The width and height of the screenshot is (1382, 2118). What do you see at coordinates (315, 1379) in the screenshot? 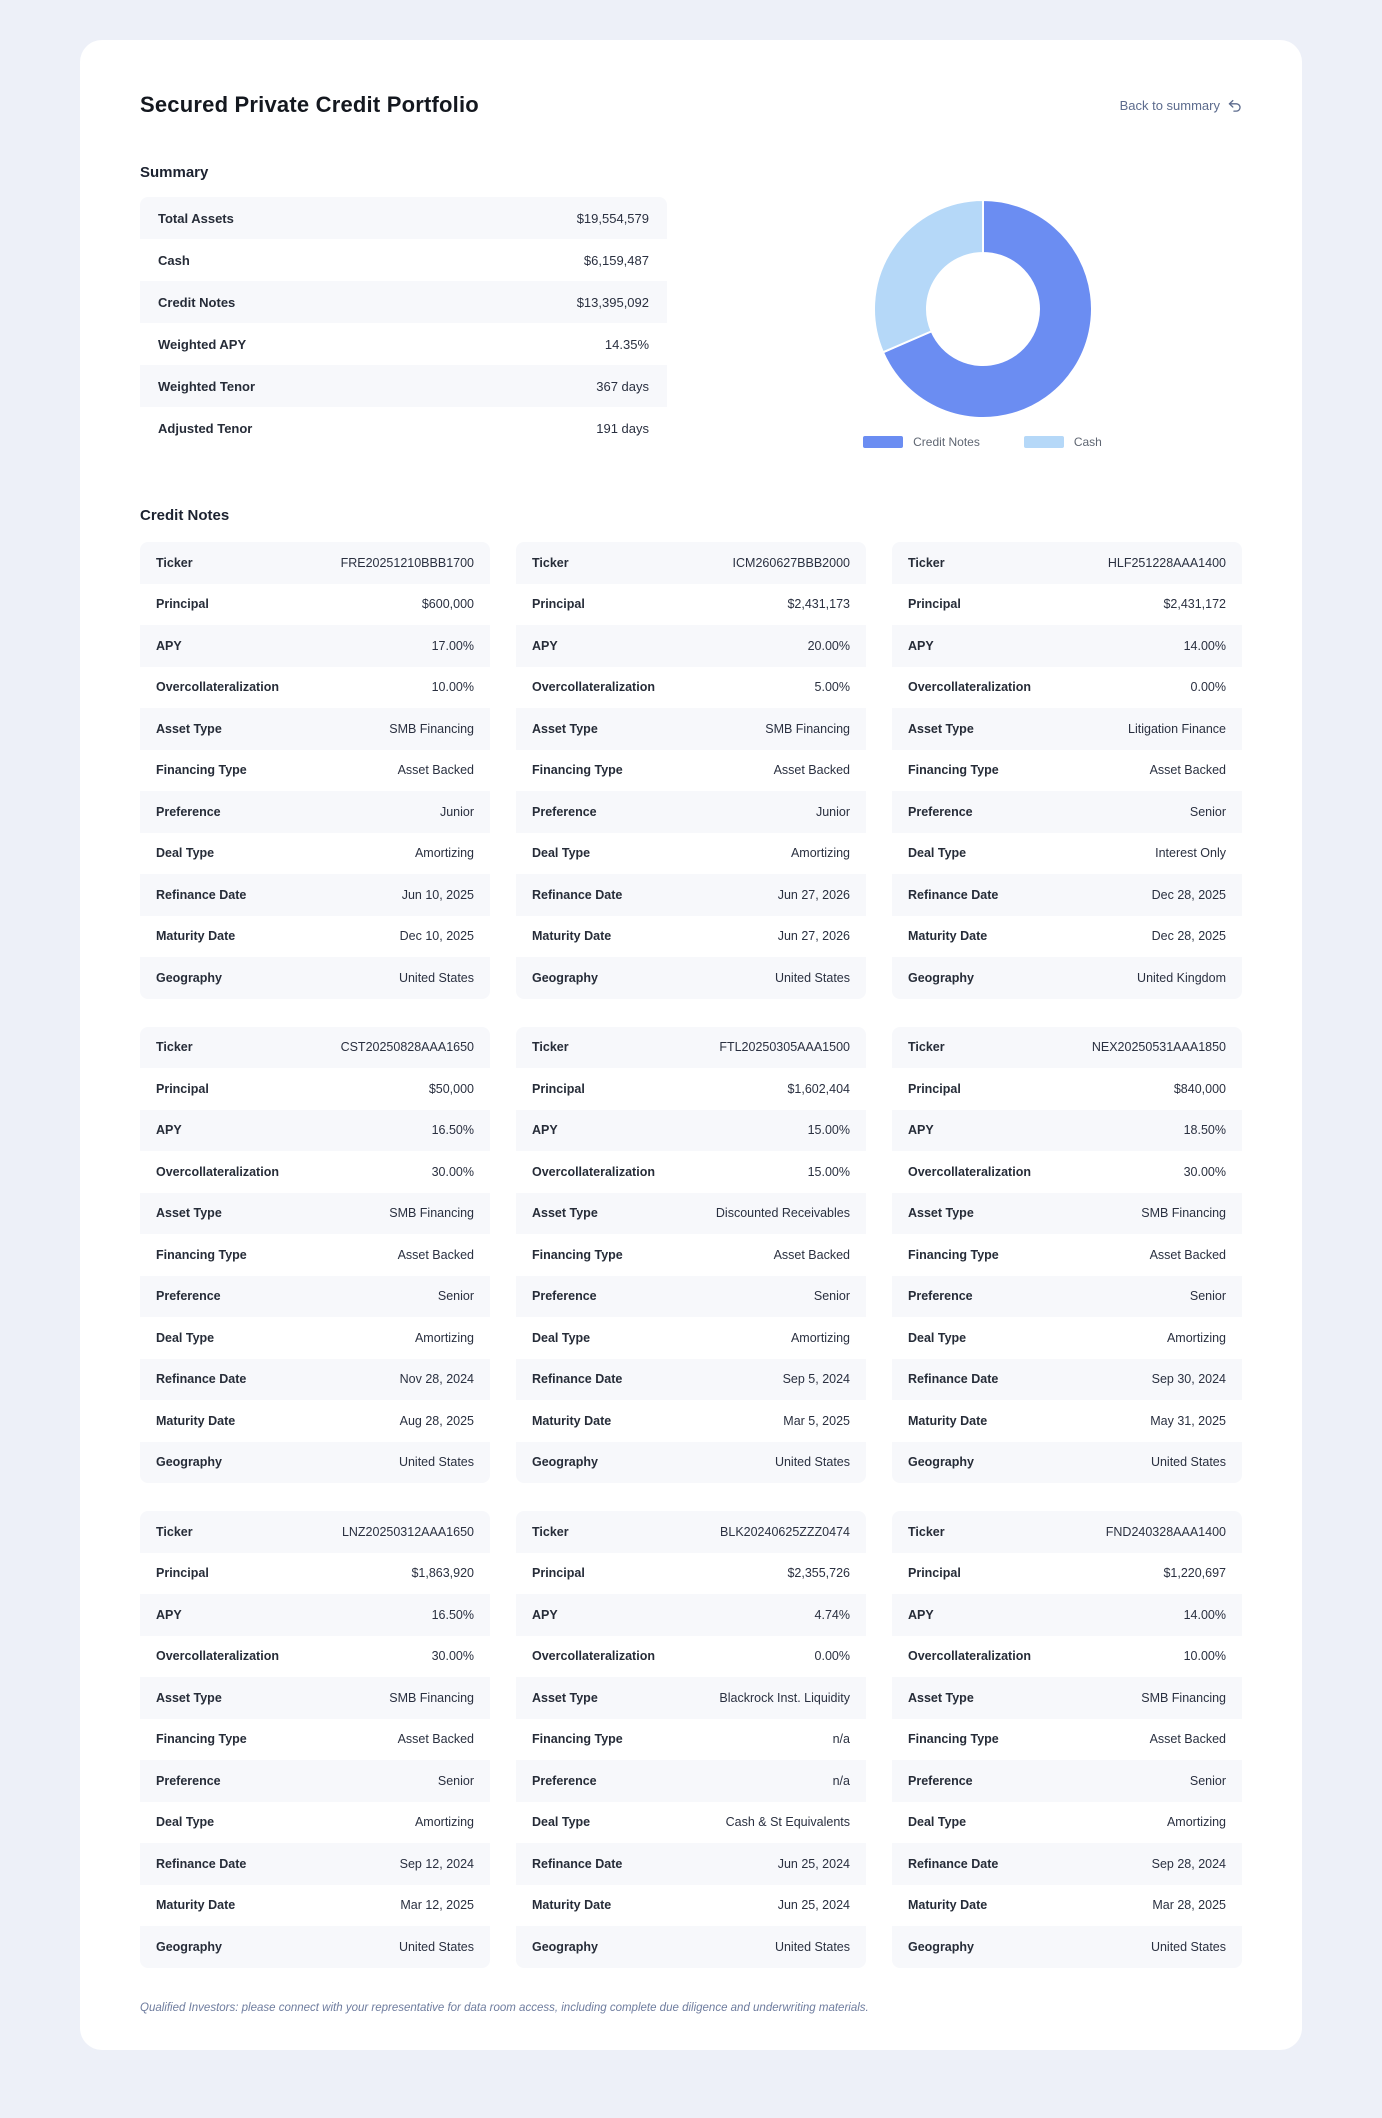
I see `note-refinance-date-row: Refinance Date Nov 28, 2024` at bounding box center [315, 1379].